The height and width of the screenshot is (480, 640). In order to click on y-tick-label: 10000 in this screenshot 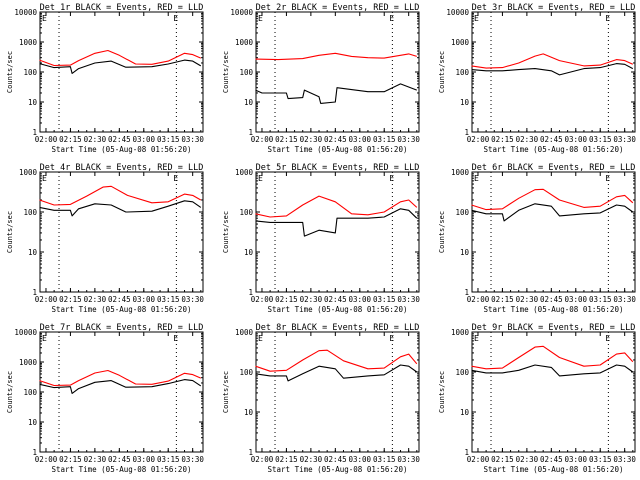, I will do `click(25, 12)`.